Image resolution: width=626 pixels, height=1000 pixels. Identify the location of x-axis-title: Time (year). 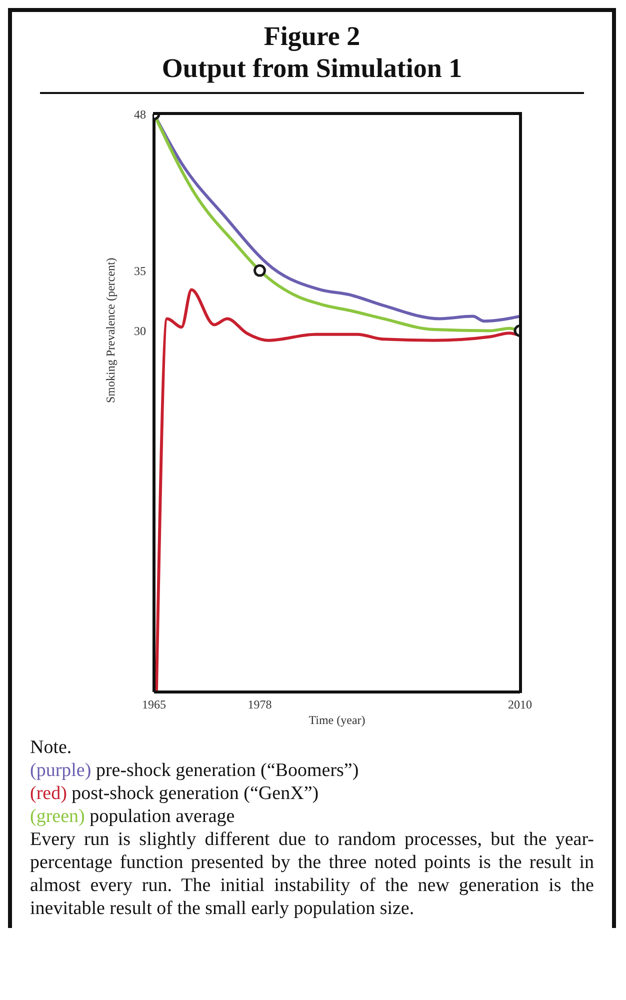
(337, 720).